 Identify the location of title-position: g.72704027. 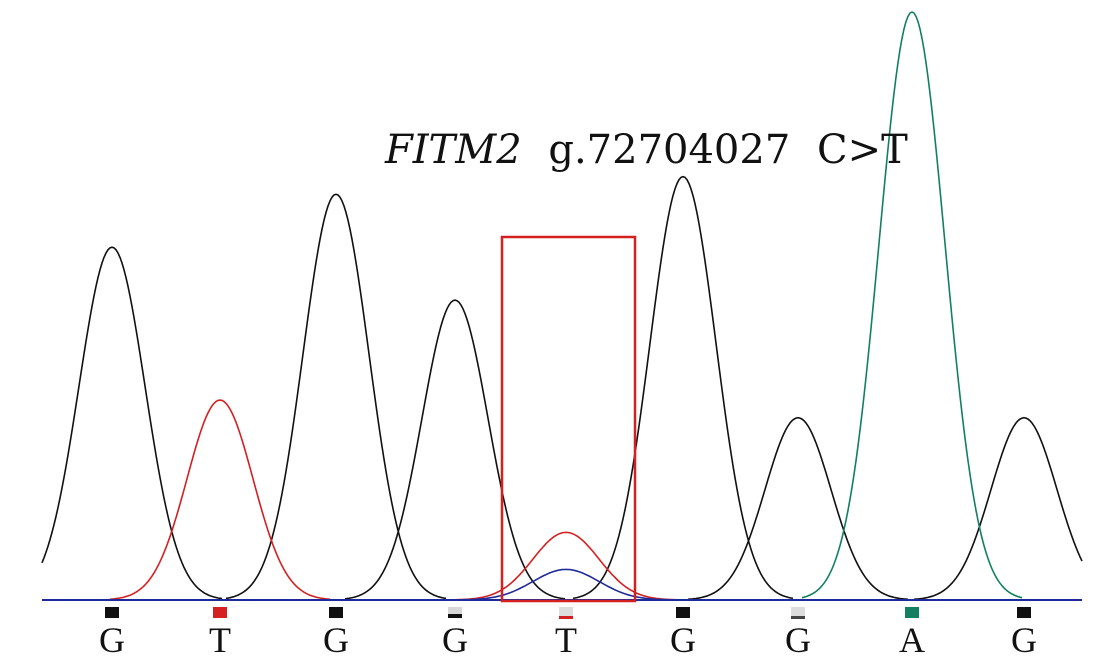
(669, 150).